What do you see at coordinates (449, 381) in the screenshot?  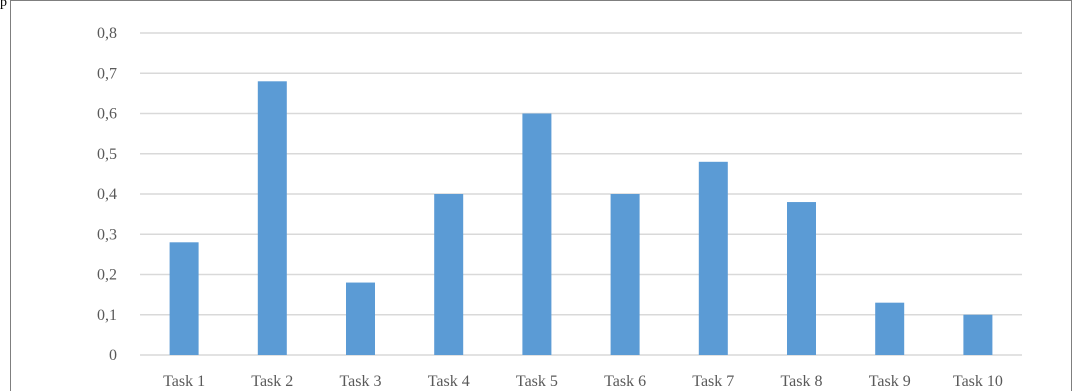 I see `x-tick-label: Task 4` at bounding box center [449, 381].